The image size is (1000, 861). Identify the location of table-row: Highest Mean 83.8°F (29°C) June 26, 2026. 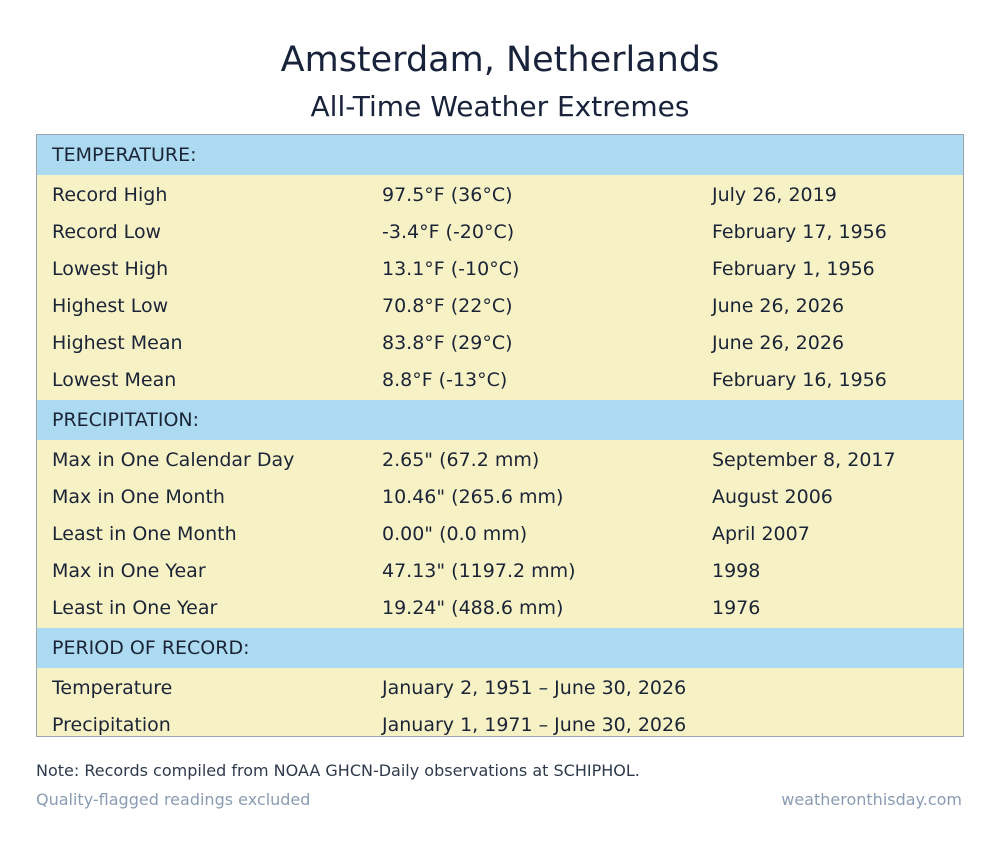
(500, 342).